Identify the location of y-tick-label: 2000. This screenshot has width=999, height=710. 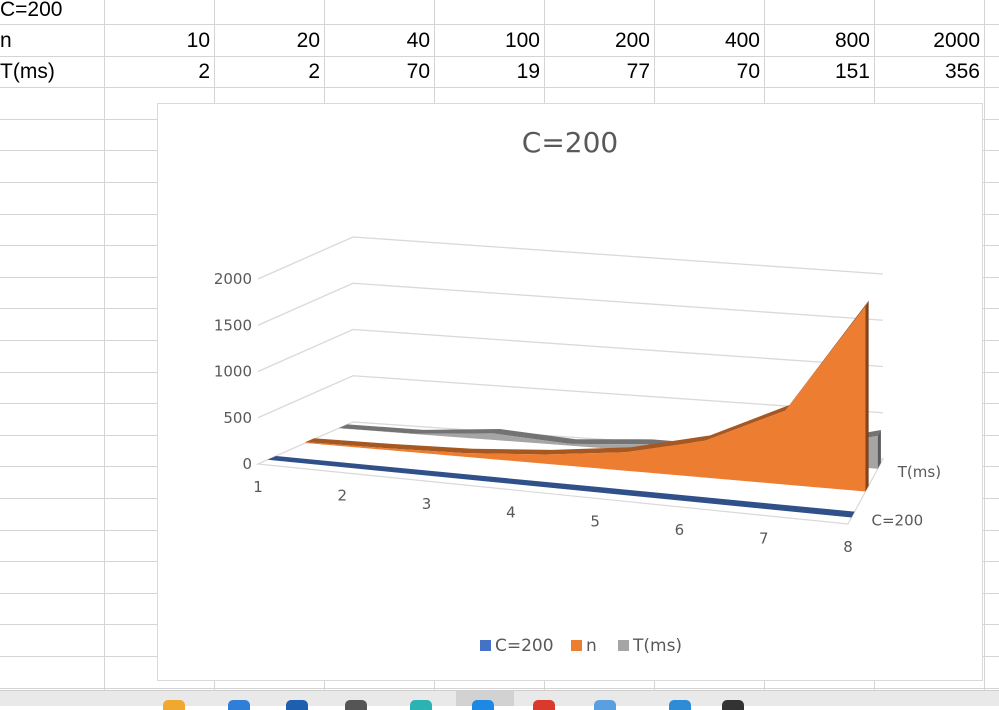
(233, 279).